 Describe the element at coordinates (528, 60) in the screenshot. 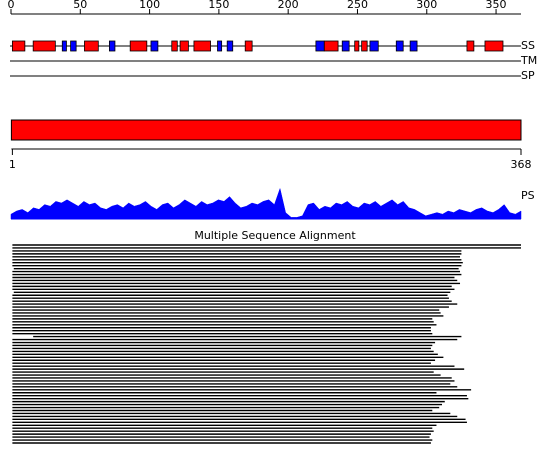

I see `track-label: TM` at that location.